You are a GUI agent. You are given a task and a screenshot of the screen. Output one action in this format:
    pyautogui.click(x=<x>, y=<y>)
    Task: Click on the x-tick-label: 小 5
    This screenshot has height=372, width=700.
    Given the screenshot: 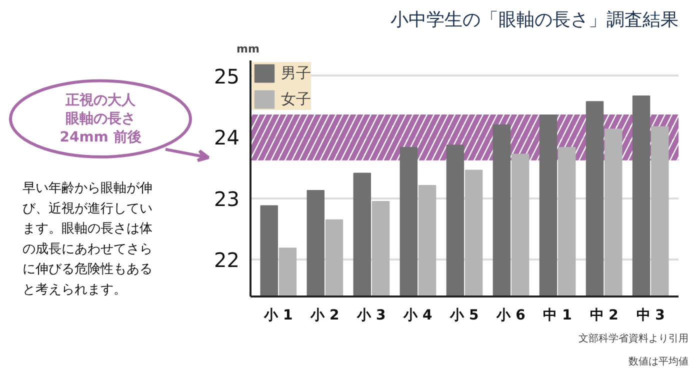 What is the action you would take?
    pyautogui.click(x=464, y=316)
    